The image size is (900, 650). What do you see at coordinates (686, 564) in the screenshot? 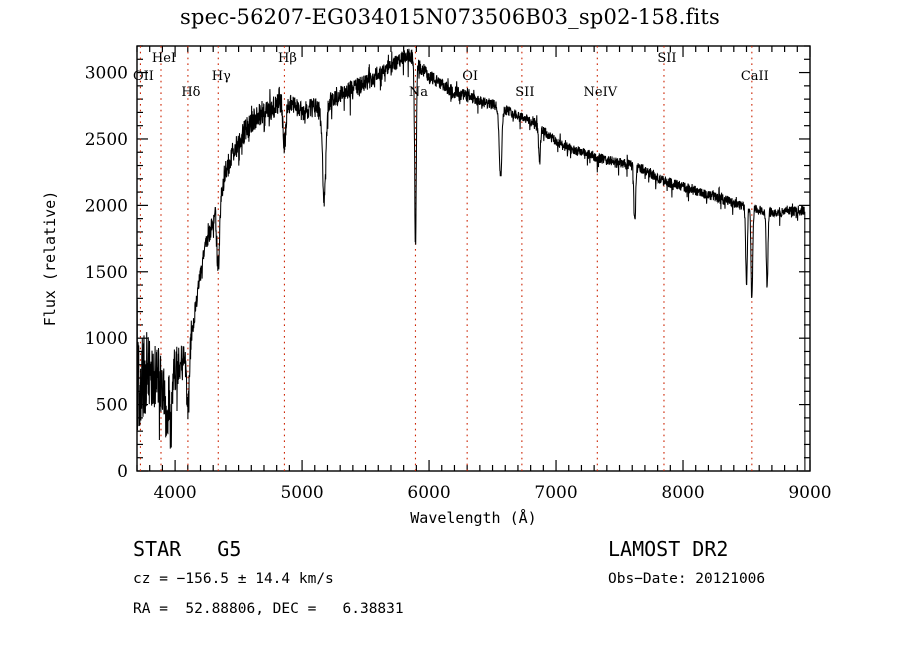
I see `footer-right-column: LAMOST DR2 Obs−Date: 20121006` at bounding box center [686, 564].